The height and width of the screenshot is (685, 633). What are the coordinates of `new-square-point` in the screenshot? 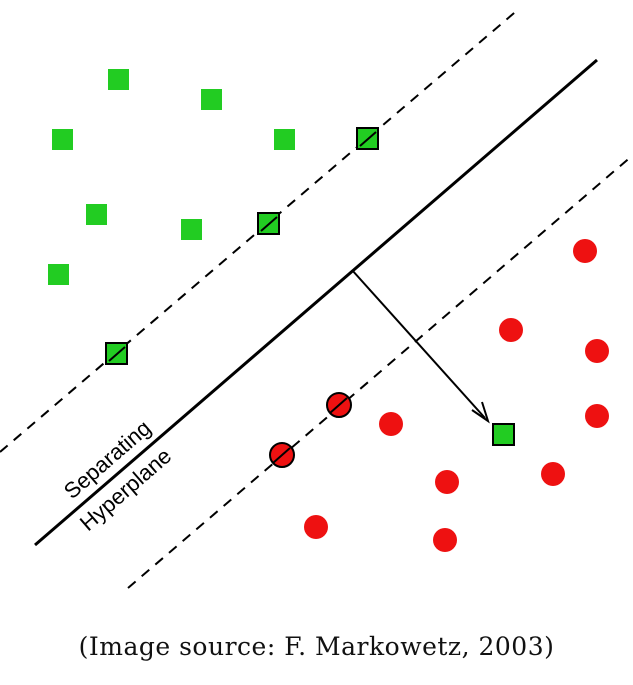 It's located at (503, 434).